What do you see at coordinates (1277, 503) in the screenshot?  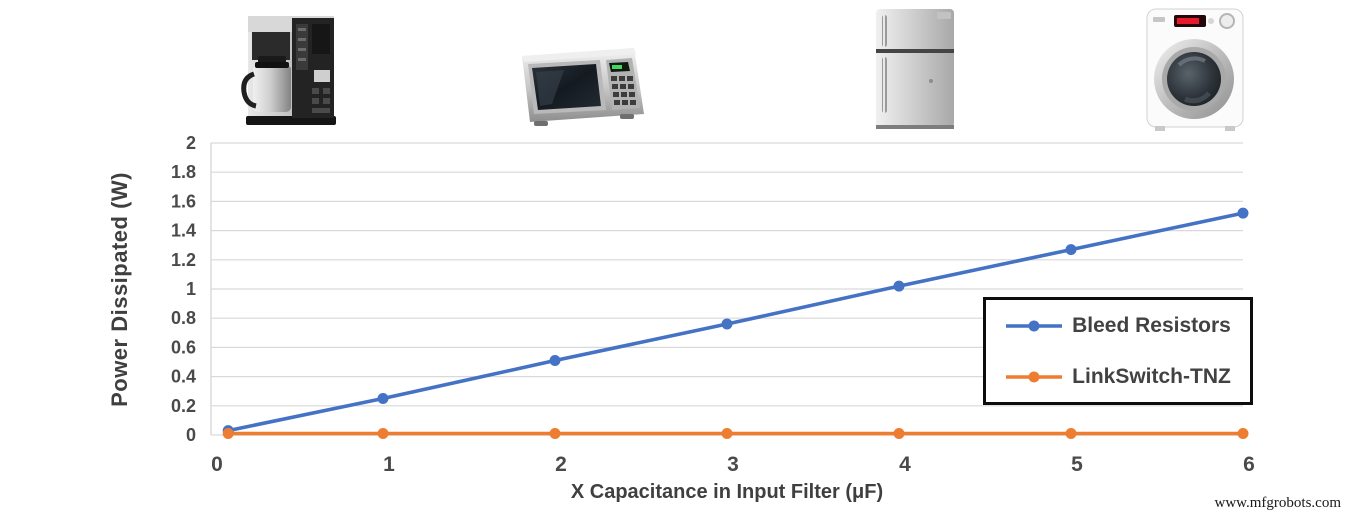 I see `watermark-text: www.mfgrobots.com` at bounding box center [1277, 503].